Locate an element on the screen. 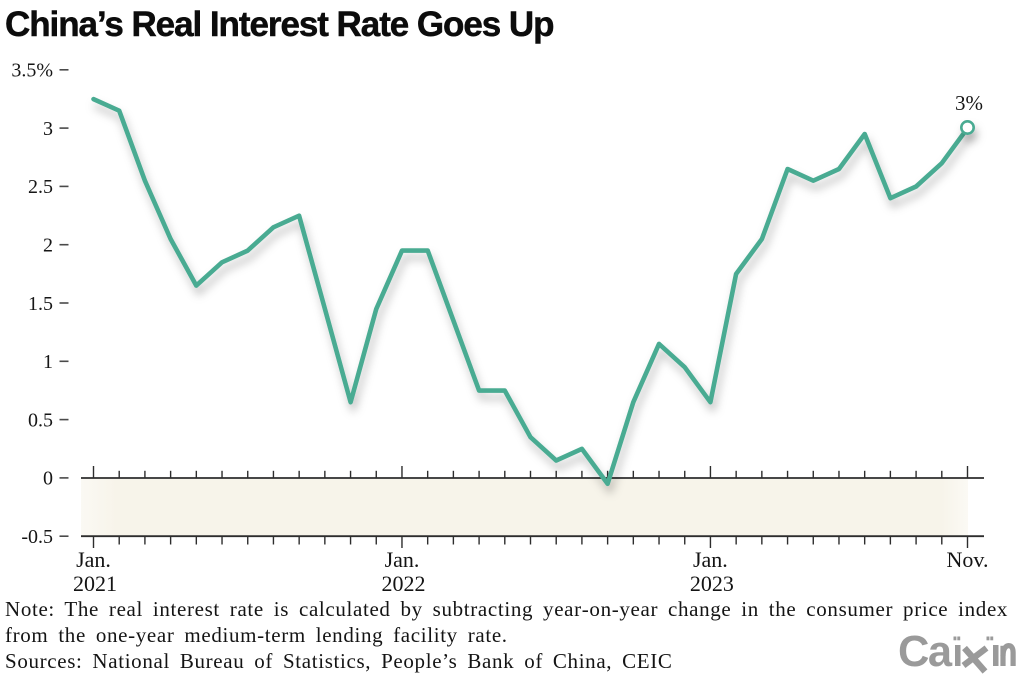 This screenshot has width=1024, height=682. svg-text: 0 is located at coordinates (48, 479).